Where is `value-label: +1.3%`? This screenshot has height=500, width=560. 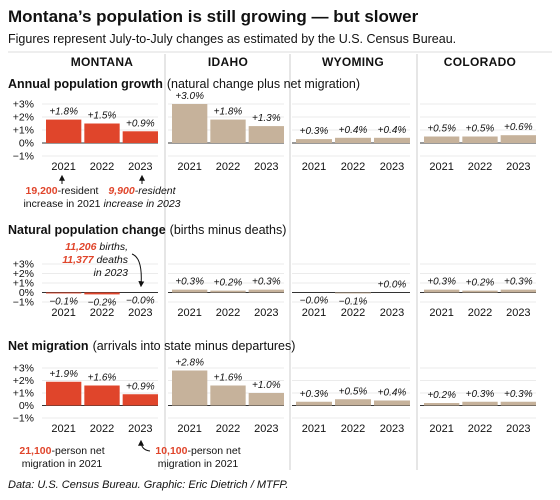 value-label: +1.3% is located at coordinates (266, 118).